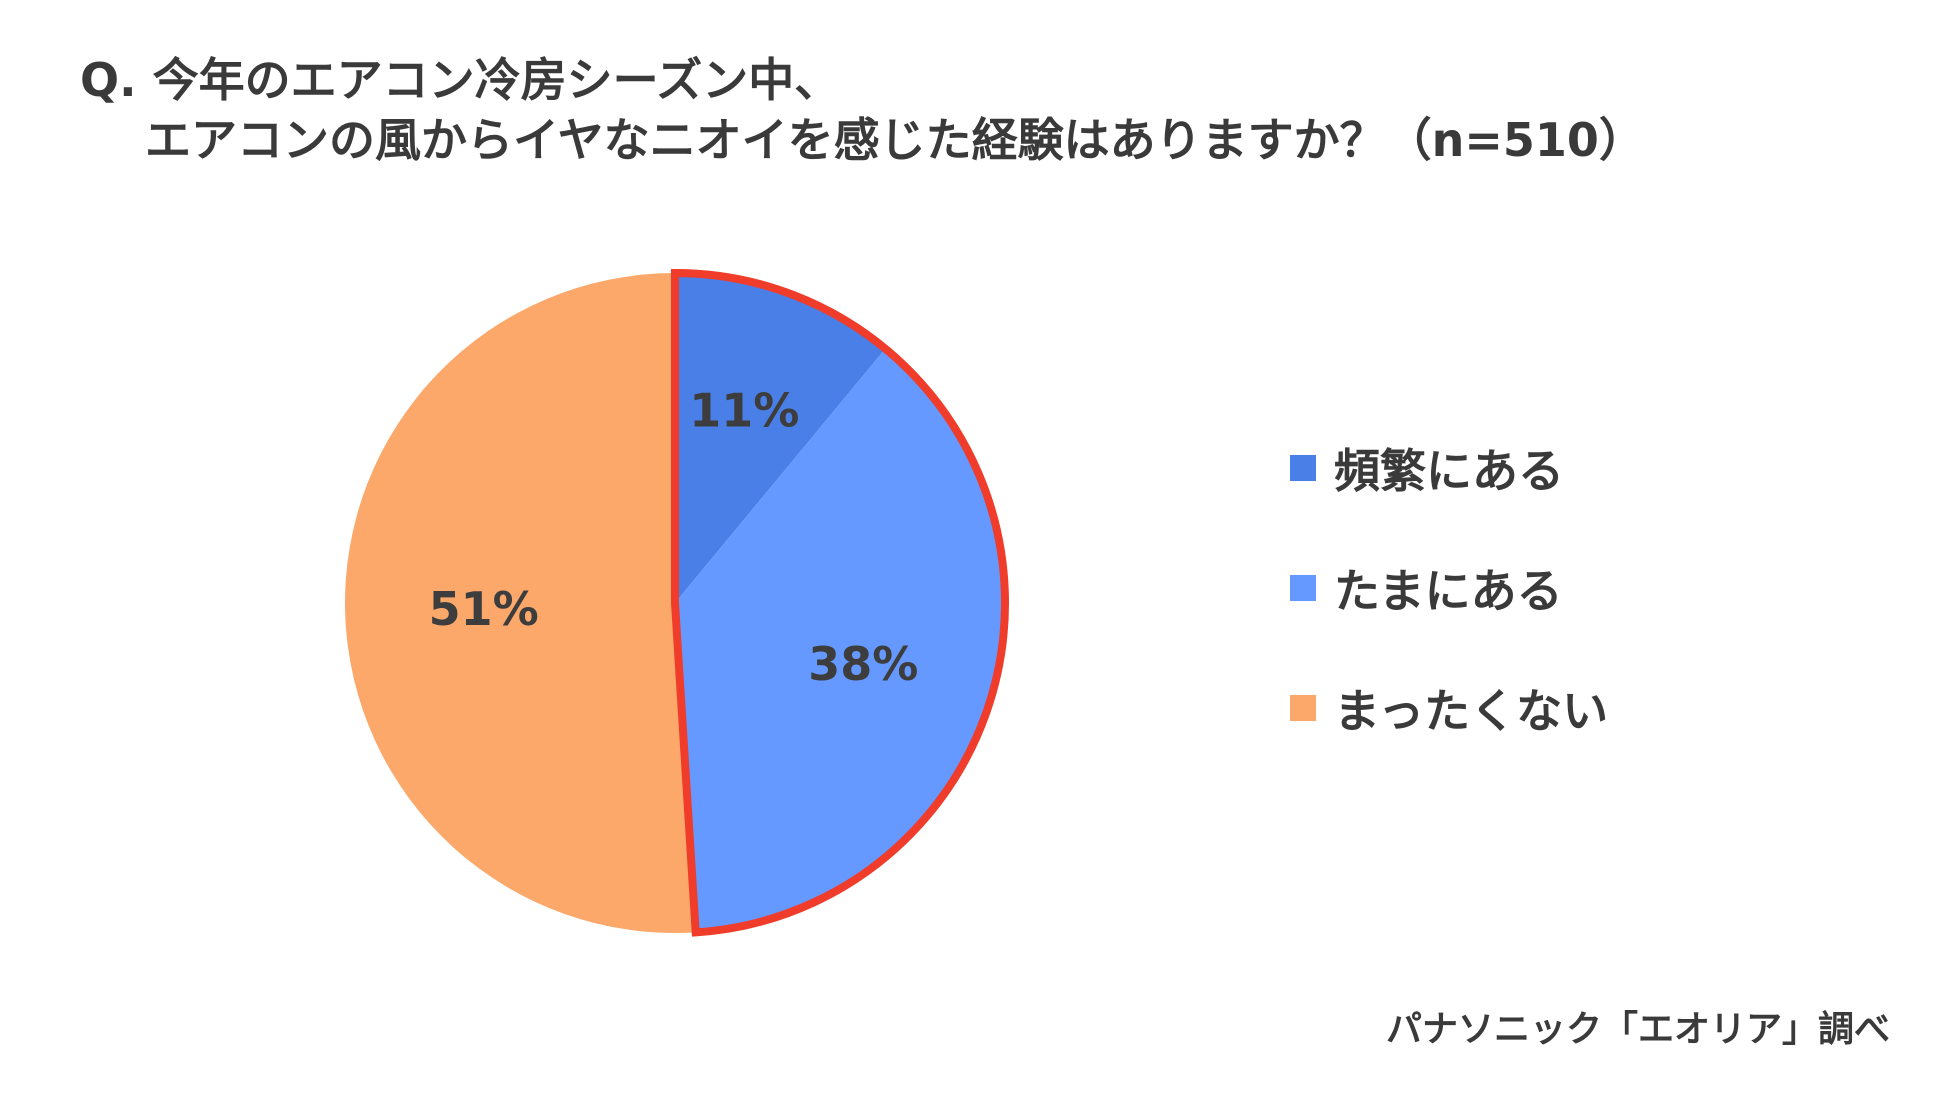  Describe the element at coordinates (895, 140) in the screenshot. I see `chart-title-line-2: エアコンの風からイヤなニオイを感じた経験はありますか？（n=510）` at that location.